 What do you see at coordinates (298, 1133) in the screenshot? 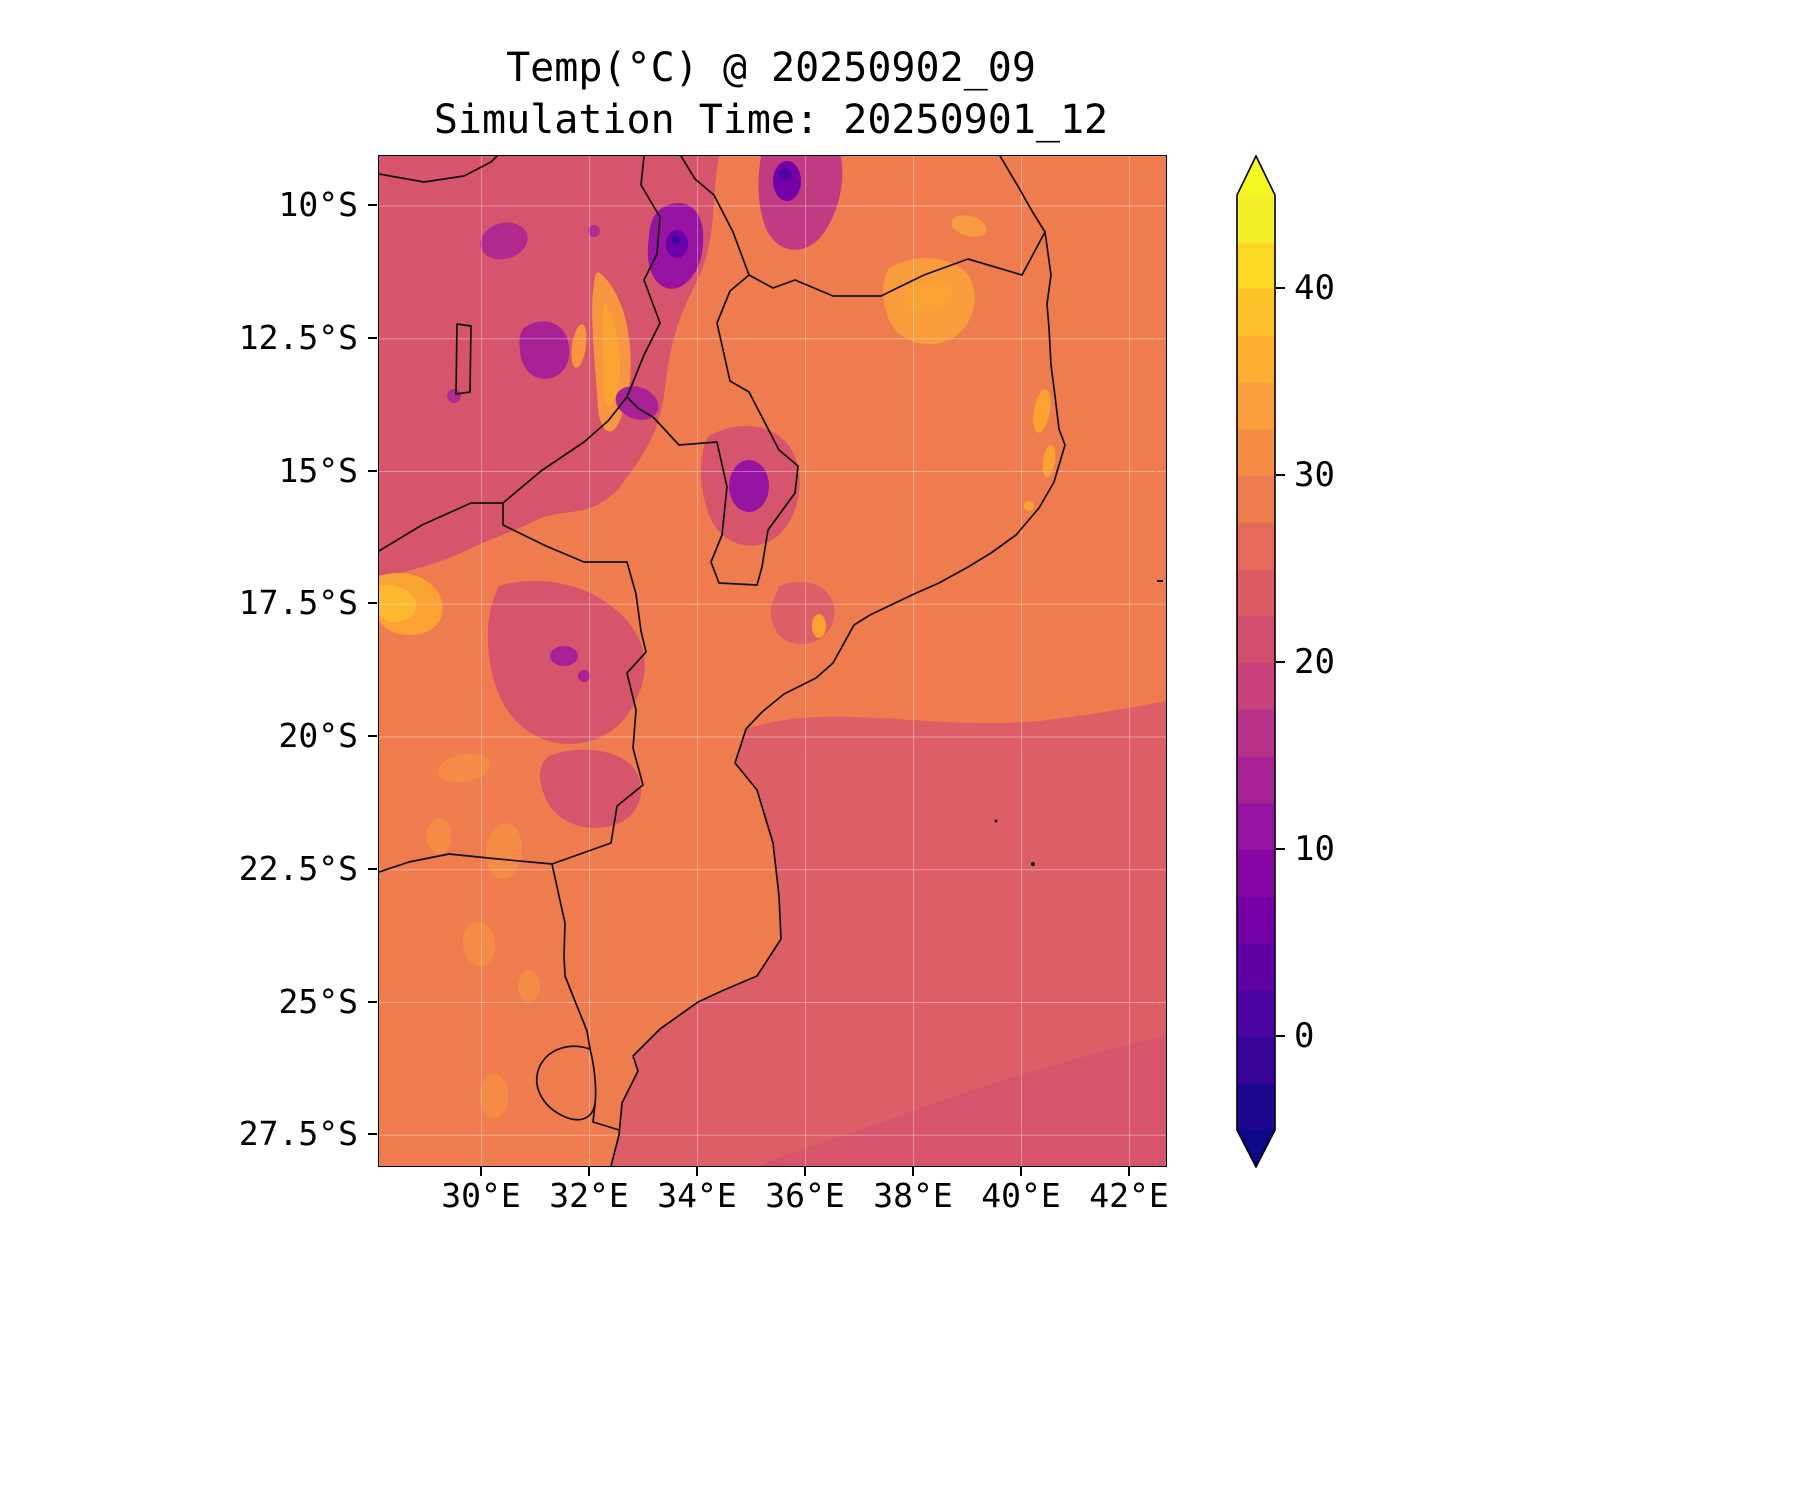
I see `y-tick-label: 27.5°S` at bounding box center [298, 1133].